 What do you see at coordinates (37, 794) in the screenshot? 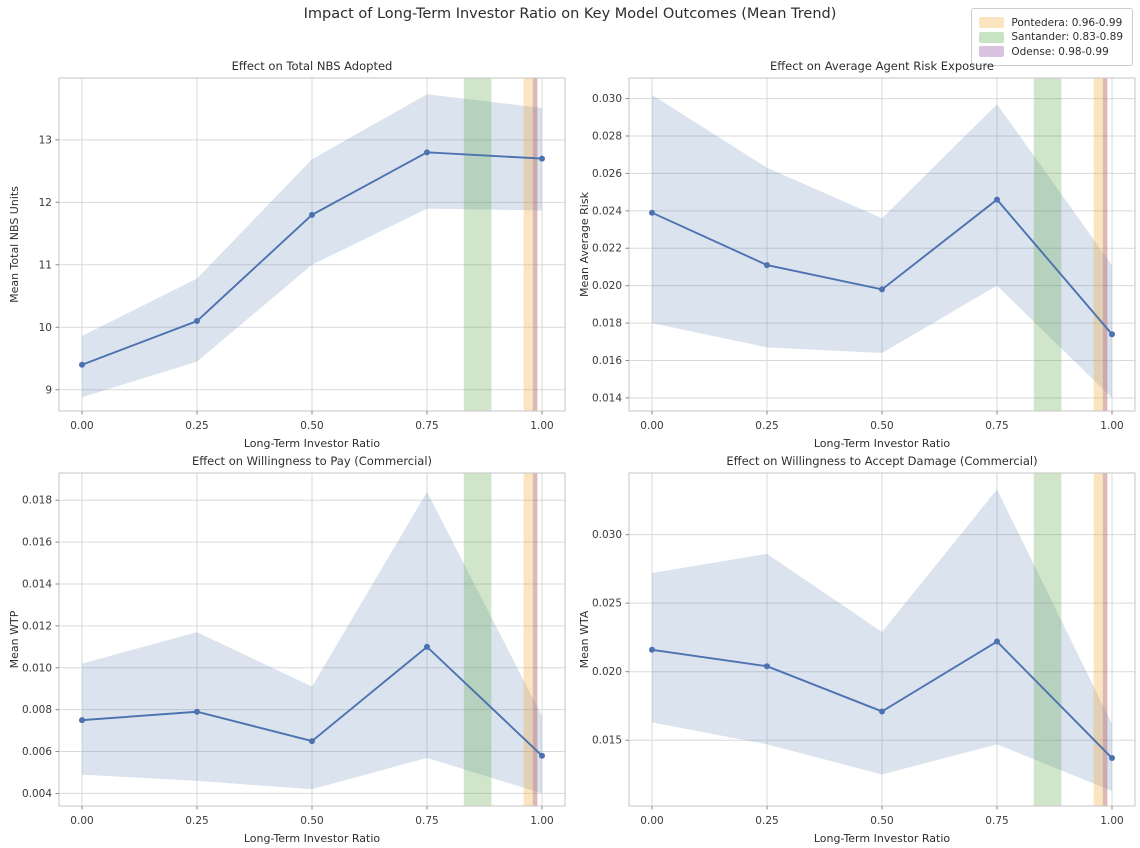
I see `y-tick-label: 0.004` at bounding box center [37, 794].